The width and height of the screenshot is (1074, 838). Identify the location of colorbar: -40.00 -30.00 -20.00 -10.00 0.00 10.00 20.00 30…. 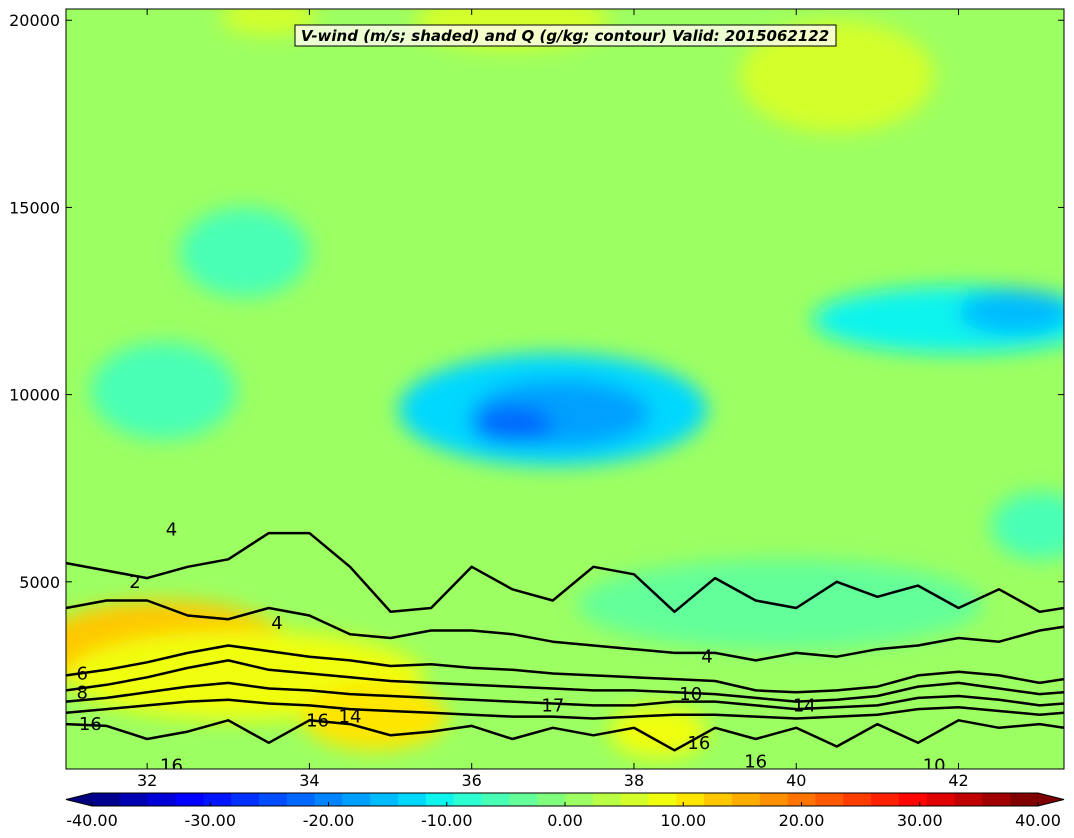
(565, 811).